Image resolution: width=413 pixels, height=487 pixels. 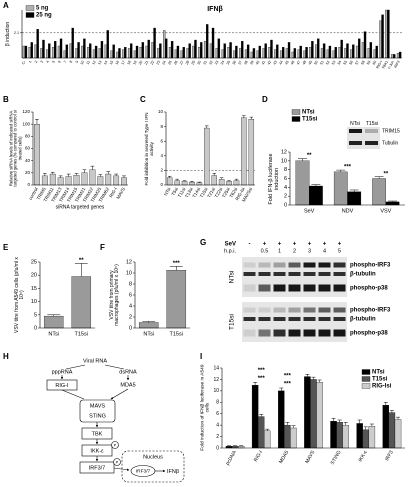 I want to click on x-tick-label: control, so click(x=33, y=194).